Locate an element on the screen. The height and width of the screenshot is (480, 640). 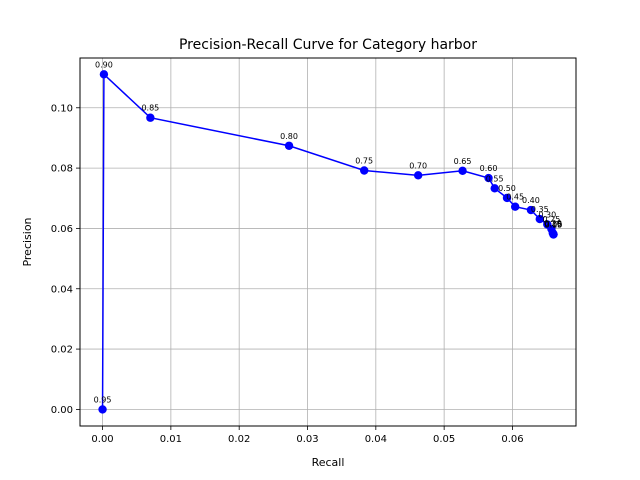
x-tick-label: 0.00 is located at coordinates (102, 439).